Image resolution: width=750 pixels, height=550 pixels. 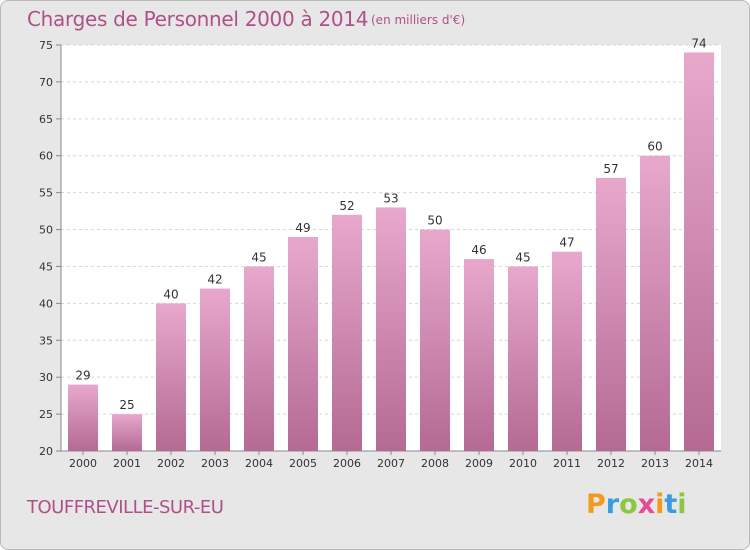 What do you see at coordinates (610, 169) in the screenshot?
I see `data-label: 57` at bounding box center [610, 169].